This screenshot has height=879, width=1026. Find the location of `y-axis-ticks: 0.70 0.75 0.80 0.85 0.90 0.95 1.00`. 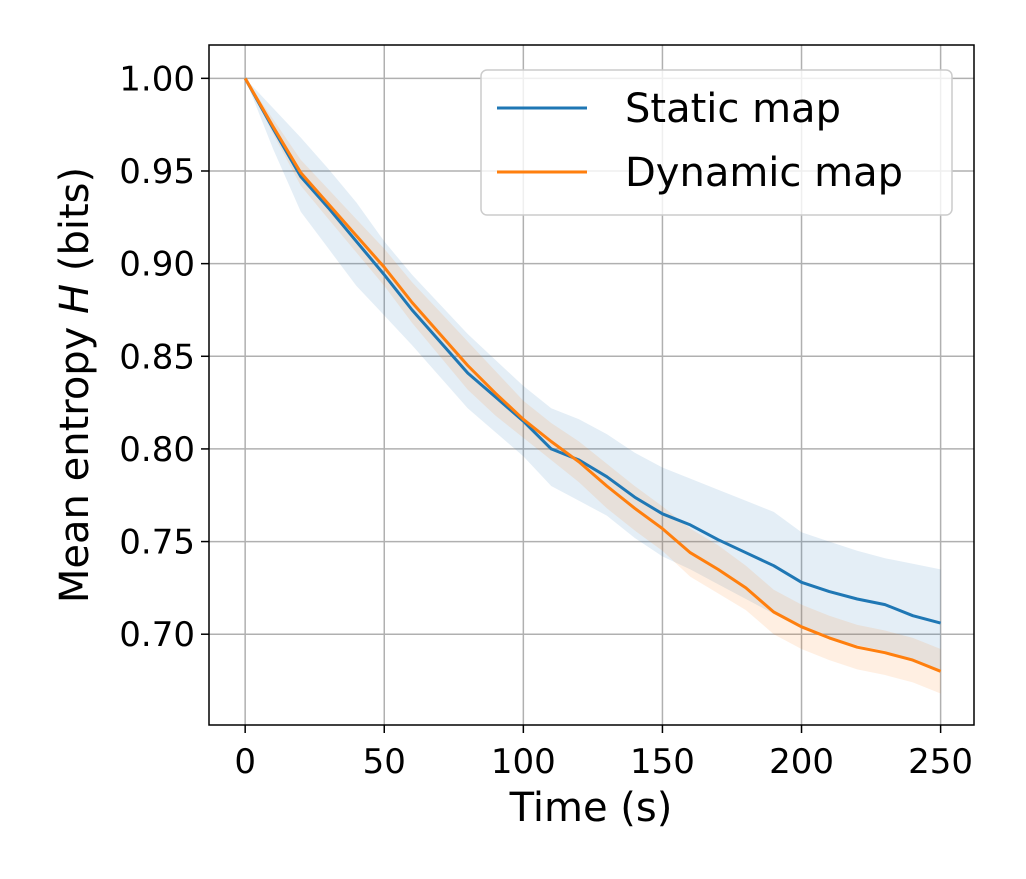

y-axis-ticks: 0.70 0.75 0.80 0.85 0.90 0.95 1.00 is located at coordinates (164, 357).